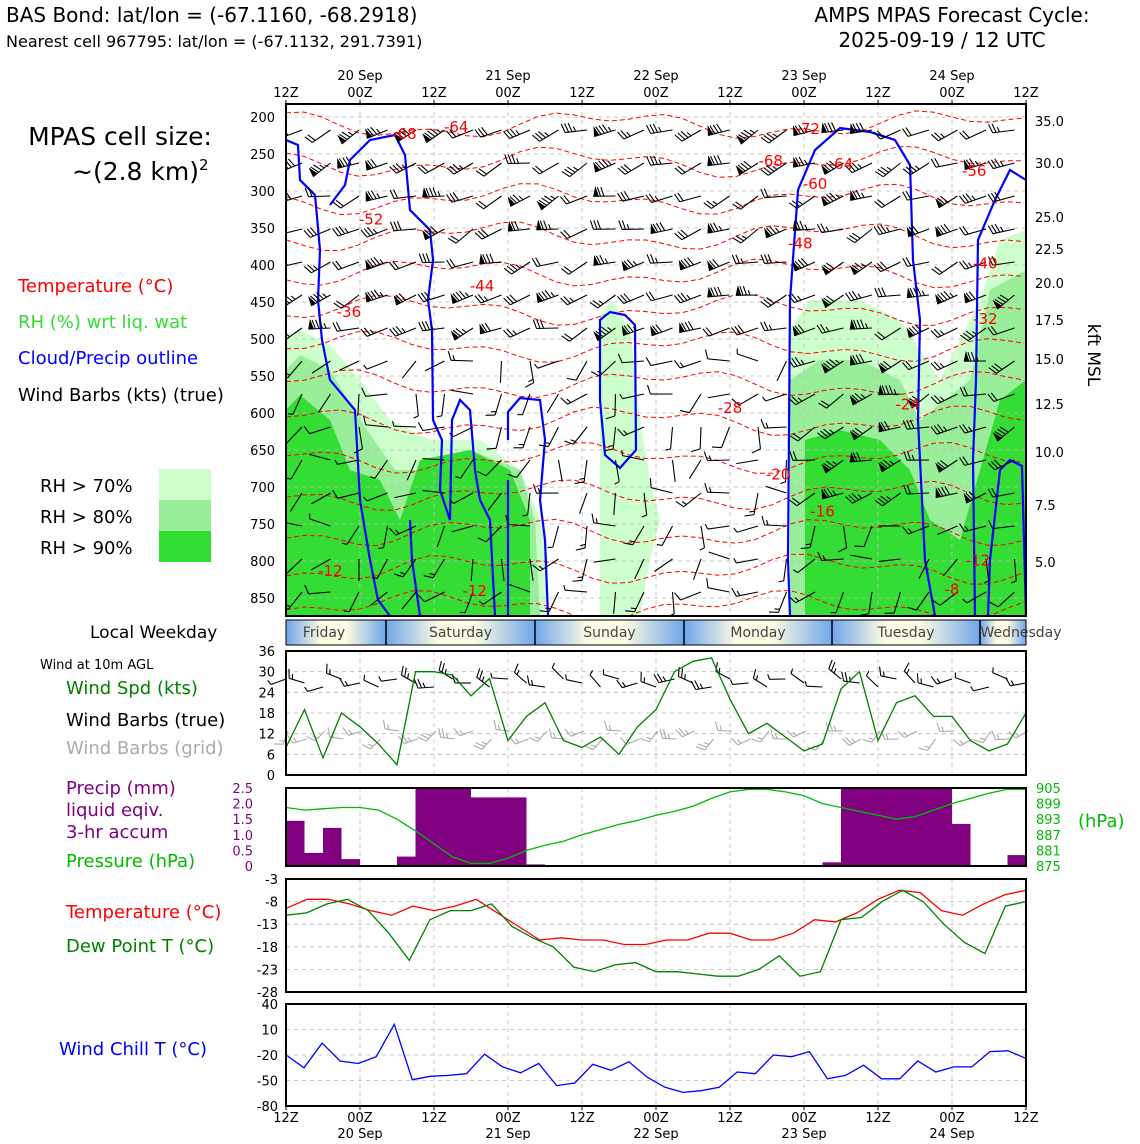 This screenshot has height=1144, width=1140. I want to click on barb-3-7-staff, so click(377, 365).